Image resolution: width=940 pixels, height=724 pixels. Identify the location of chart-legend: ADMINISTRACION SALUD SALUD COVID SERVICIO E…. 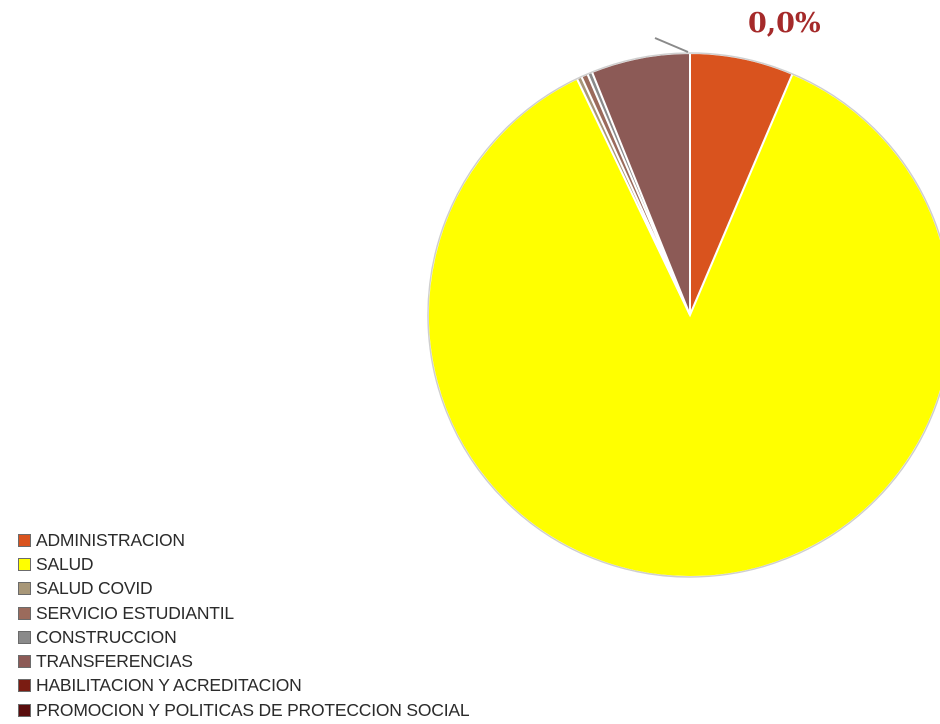
(244, 625).